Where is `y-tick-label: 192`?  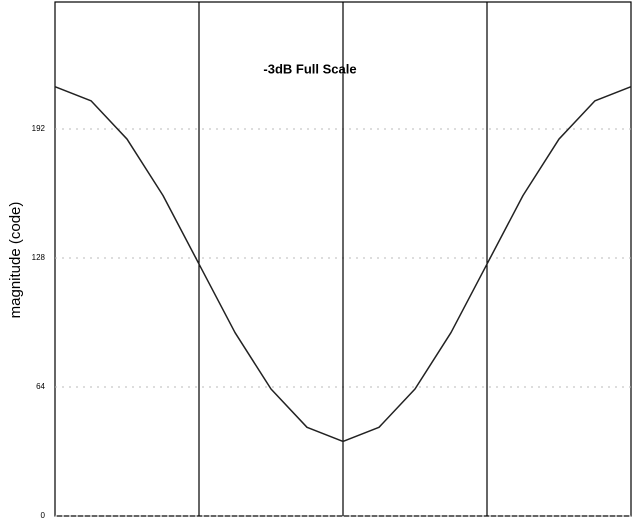 y-tick-label: 192 is located at coordinates (39, 128).